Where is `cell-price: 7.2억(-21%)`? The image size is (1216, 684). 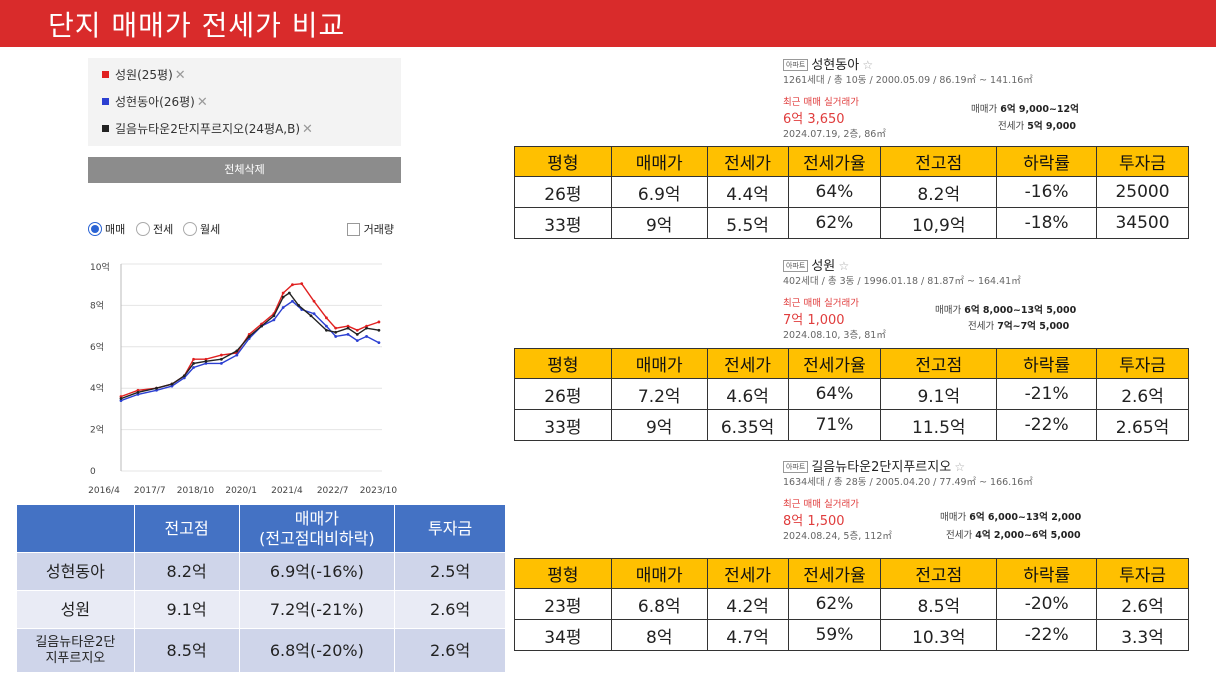
cell-price: 7.2억(-21%) is located at coordinates (317, 609).